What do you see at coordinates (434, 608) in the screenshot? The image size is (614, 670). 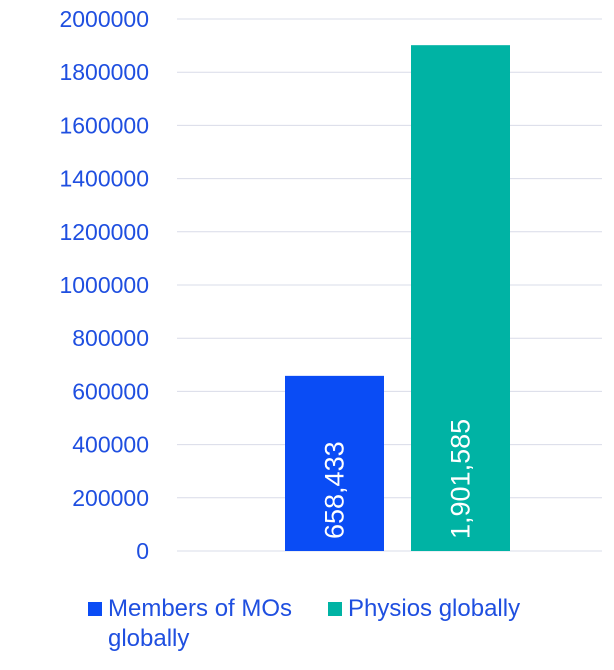 I see `legend-label-physios: Physios globally` at bounding box center [434, 608].